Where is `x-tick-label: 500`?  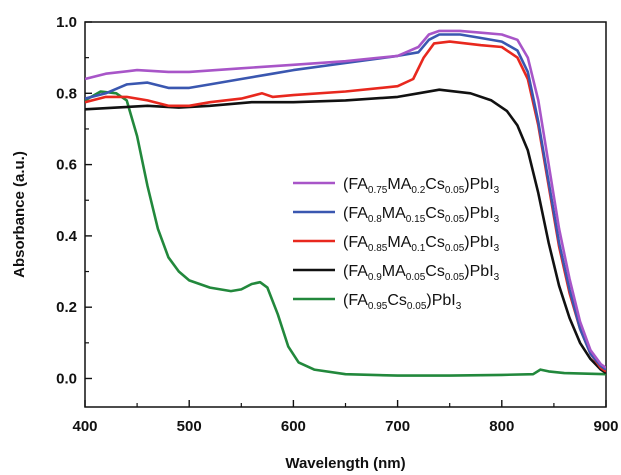
x-tick-label: 500 is located at coordinates (189, 426).